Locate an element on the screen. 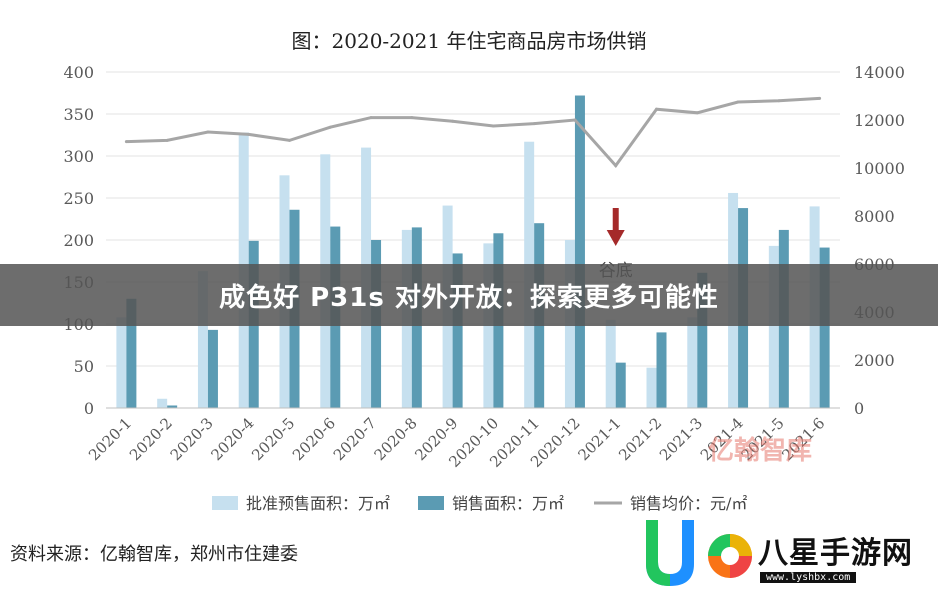  site-watermark: 八星手游网 is located at coordinates (835, 553).